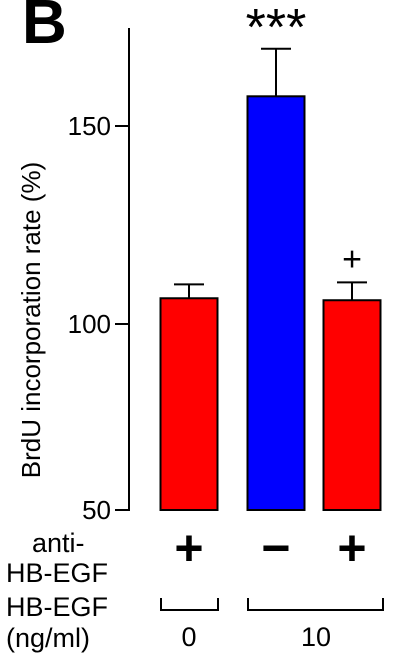  What do you see at coordinates (316, 637) in the screenshot?
I see `dose-group-10: 10` at bounding box center [316, 637].